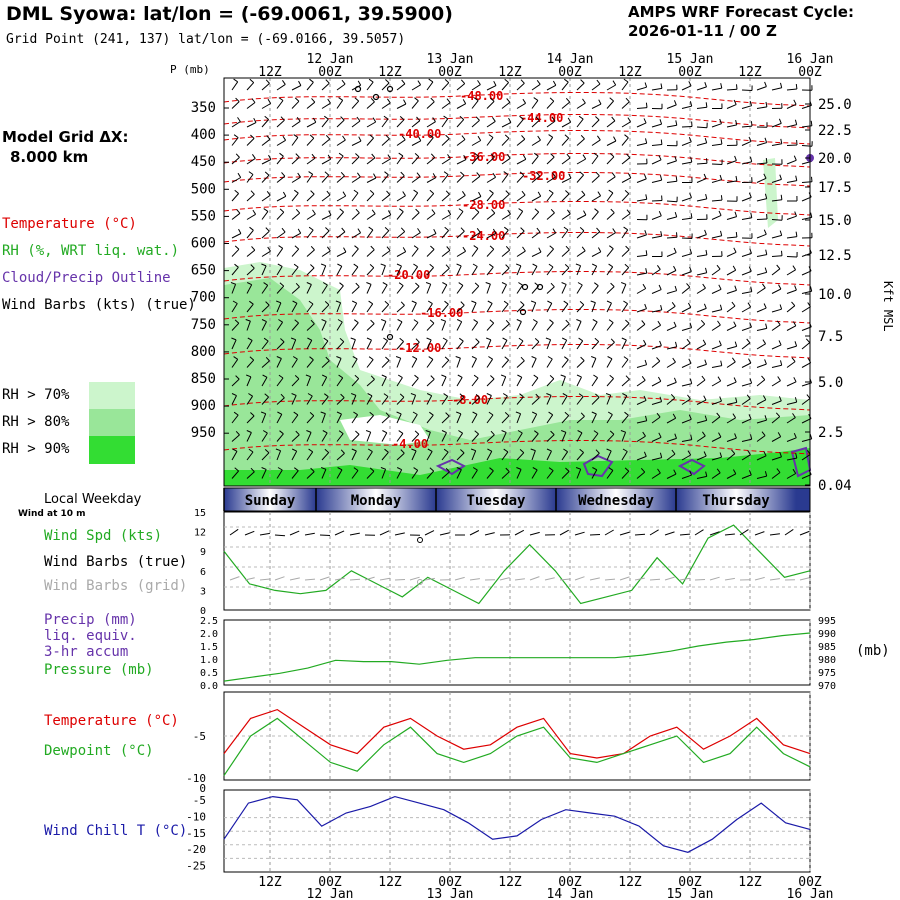 This screenshot has height=900, width=900. What do you see at coordinates (209, 634) in the screenshot?
I see `precip-tick-label: 2.0` at bounding box center [209, 634].